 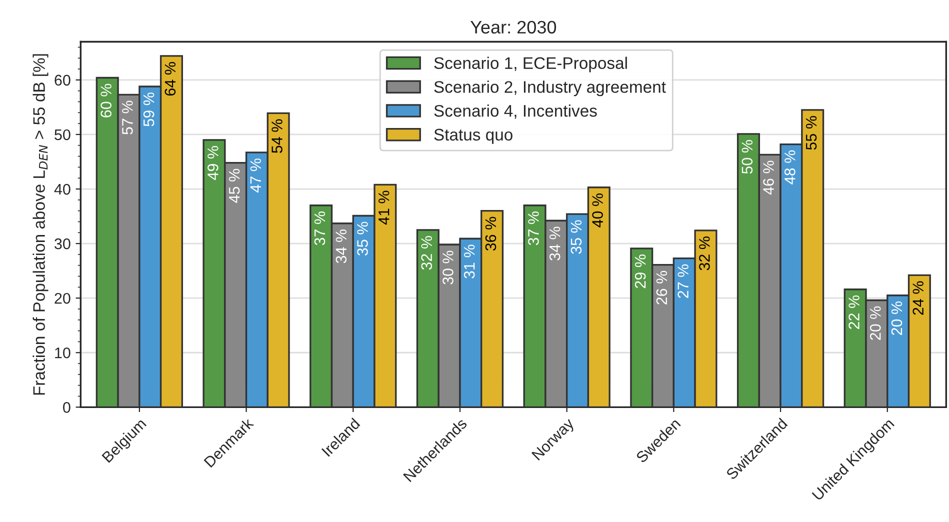 I want to click on y-tick-label: 20, so click(x=62, y=298).